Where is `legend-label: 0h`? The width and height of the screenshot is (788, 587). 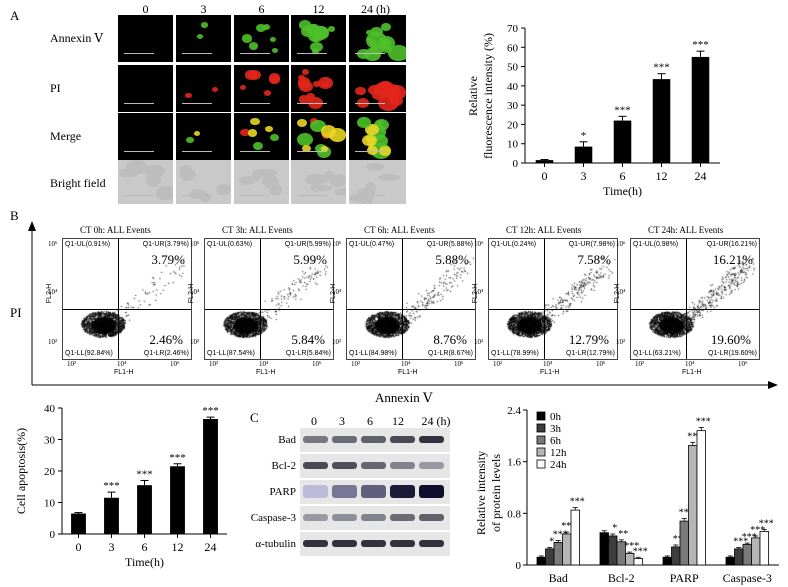
legend-label: 0h is located at coordinates (556, 417).